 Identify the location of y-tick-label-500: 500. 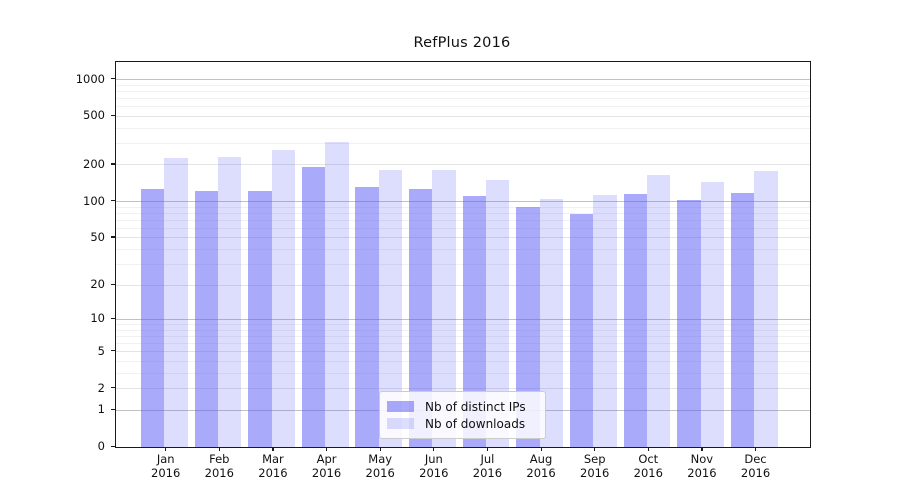
(94, 115).